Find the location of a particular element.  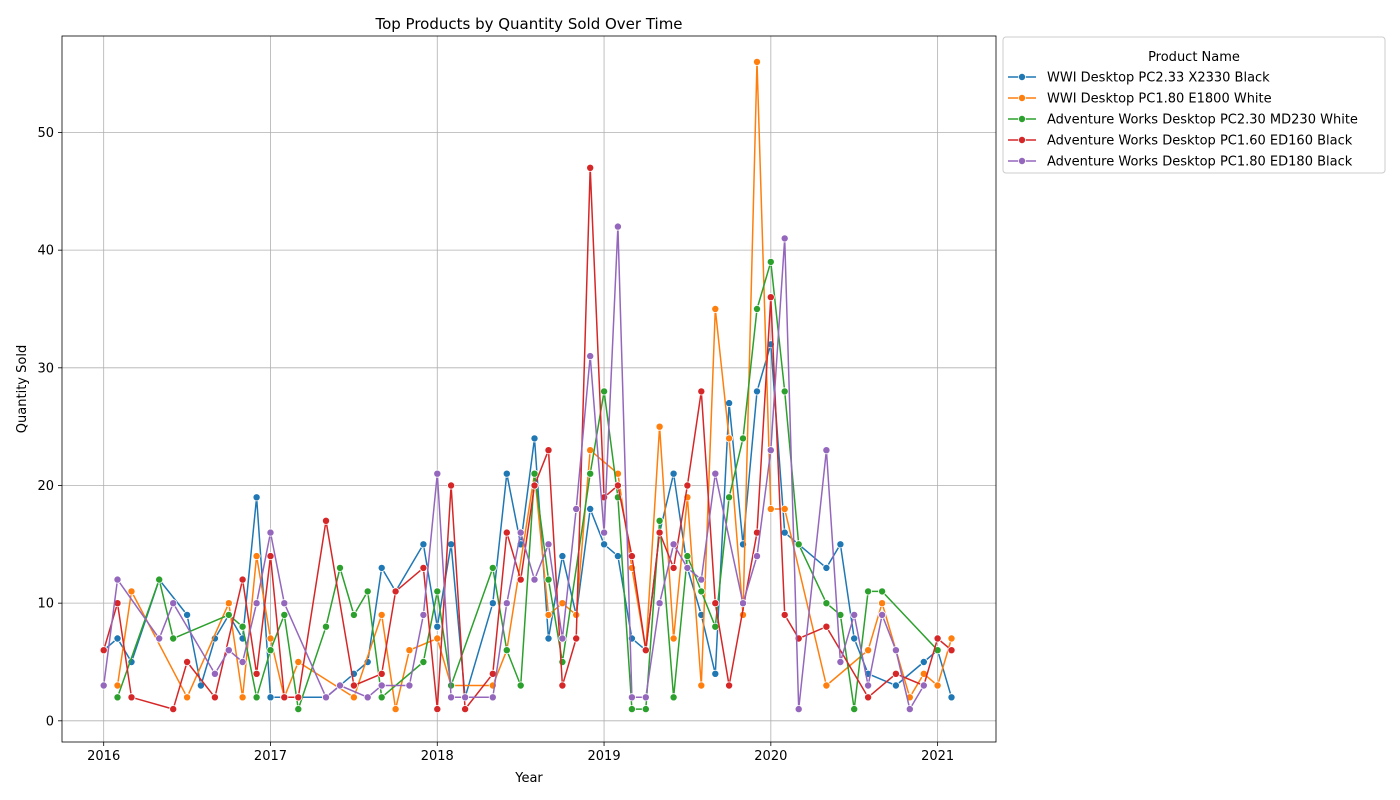

legend-swatch-marker is located at coordinates (1022, 119).